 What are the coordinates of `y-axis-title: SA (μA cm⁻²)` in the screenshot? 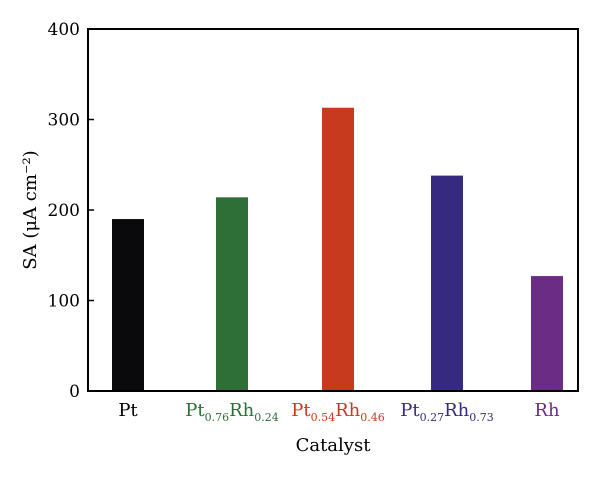 It's located at (30, 209).